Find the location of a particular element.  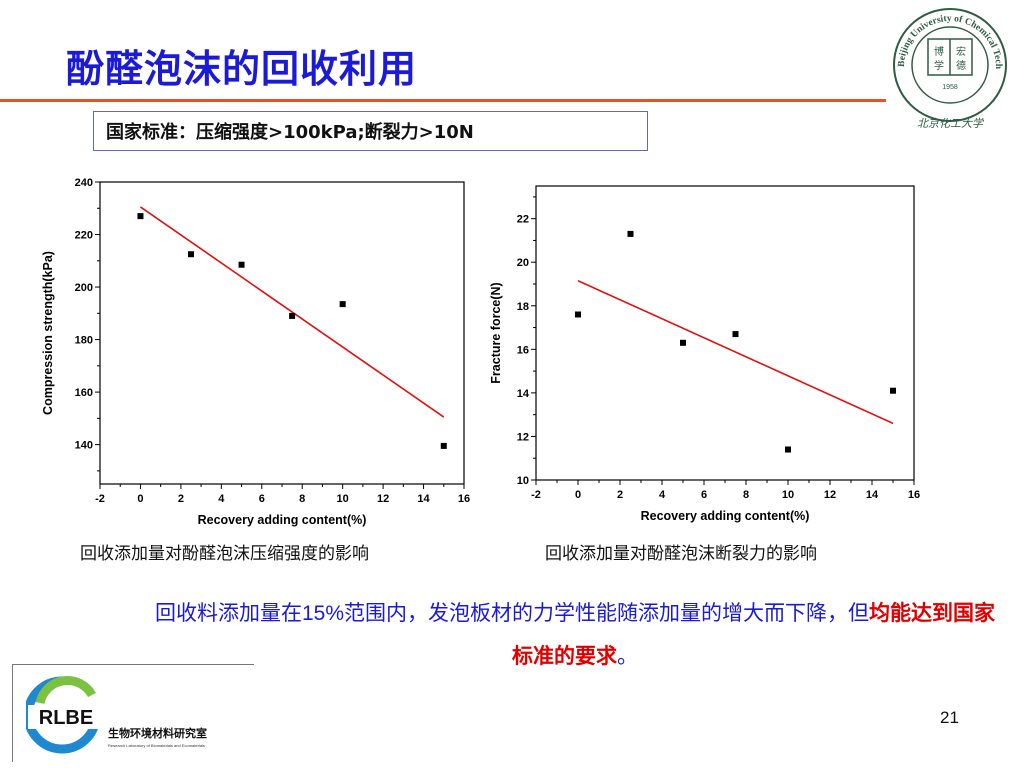

national-standard-box: 国家标准：压缩强度>100kPa;断裂力>10N is located at coordinates (370, 131).